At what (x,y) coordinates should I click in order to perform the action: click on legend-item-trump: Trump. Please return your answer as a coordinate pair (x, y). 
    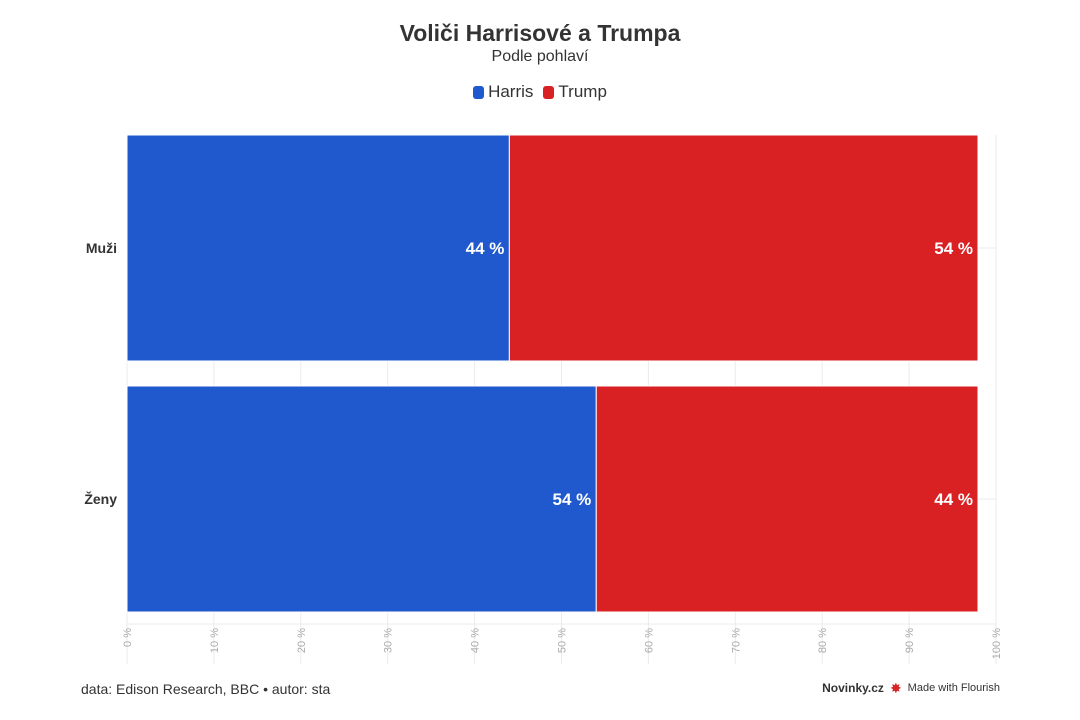
    Looking at the image, I should click on (575, 92).